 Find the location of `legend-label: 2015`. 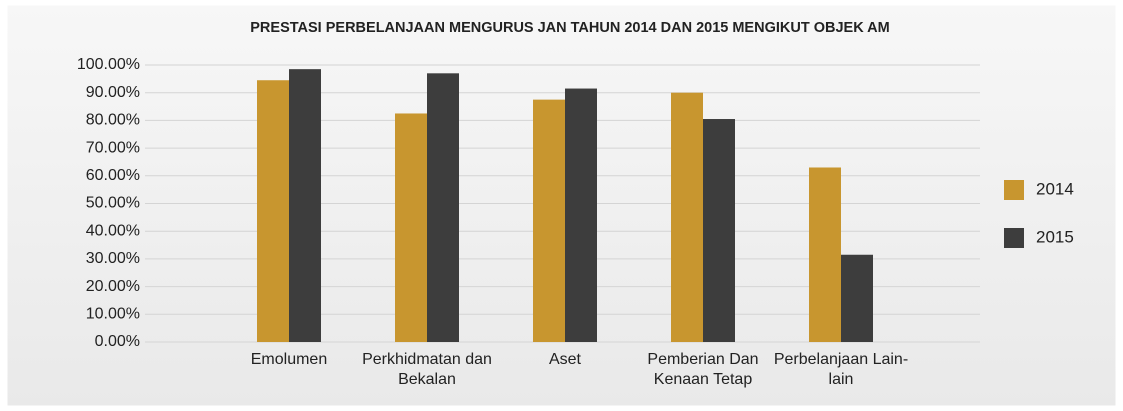

legend-label: 2015 is located at coordinates (1055, 236).